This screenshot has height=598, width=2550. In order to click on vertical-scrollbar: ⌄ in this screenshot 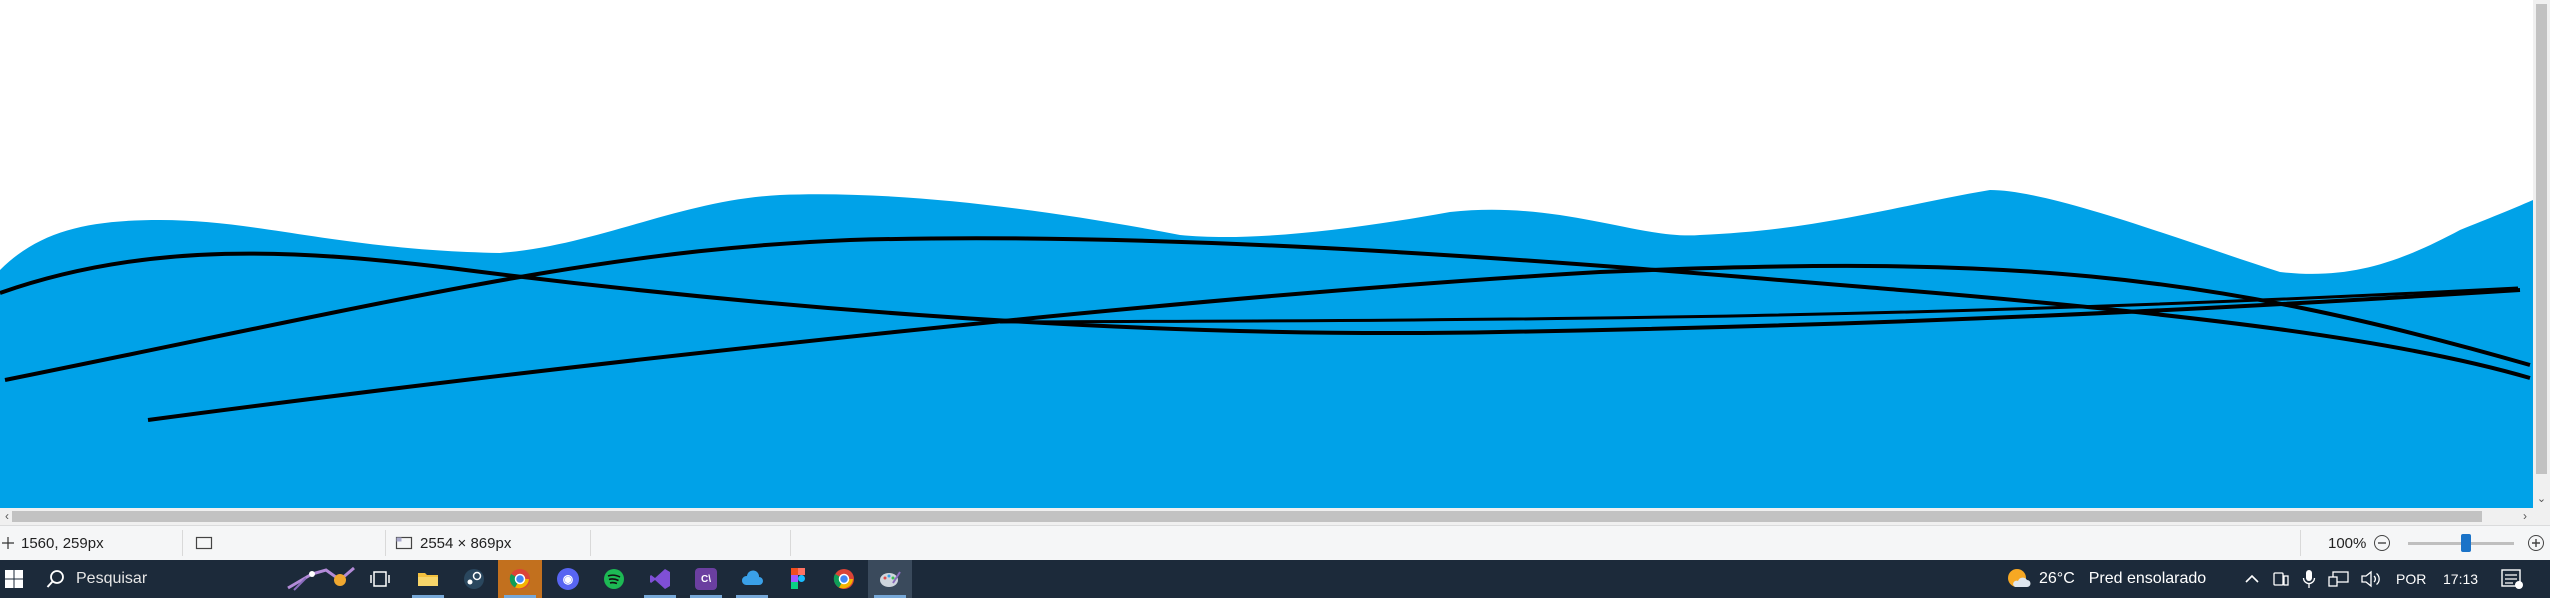, I will do `click(2541, 254)`.